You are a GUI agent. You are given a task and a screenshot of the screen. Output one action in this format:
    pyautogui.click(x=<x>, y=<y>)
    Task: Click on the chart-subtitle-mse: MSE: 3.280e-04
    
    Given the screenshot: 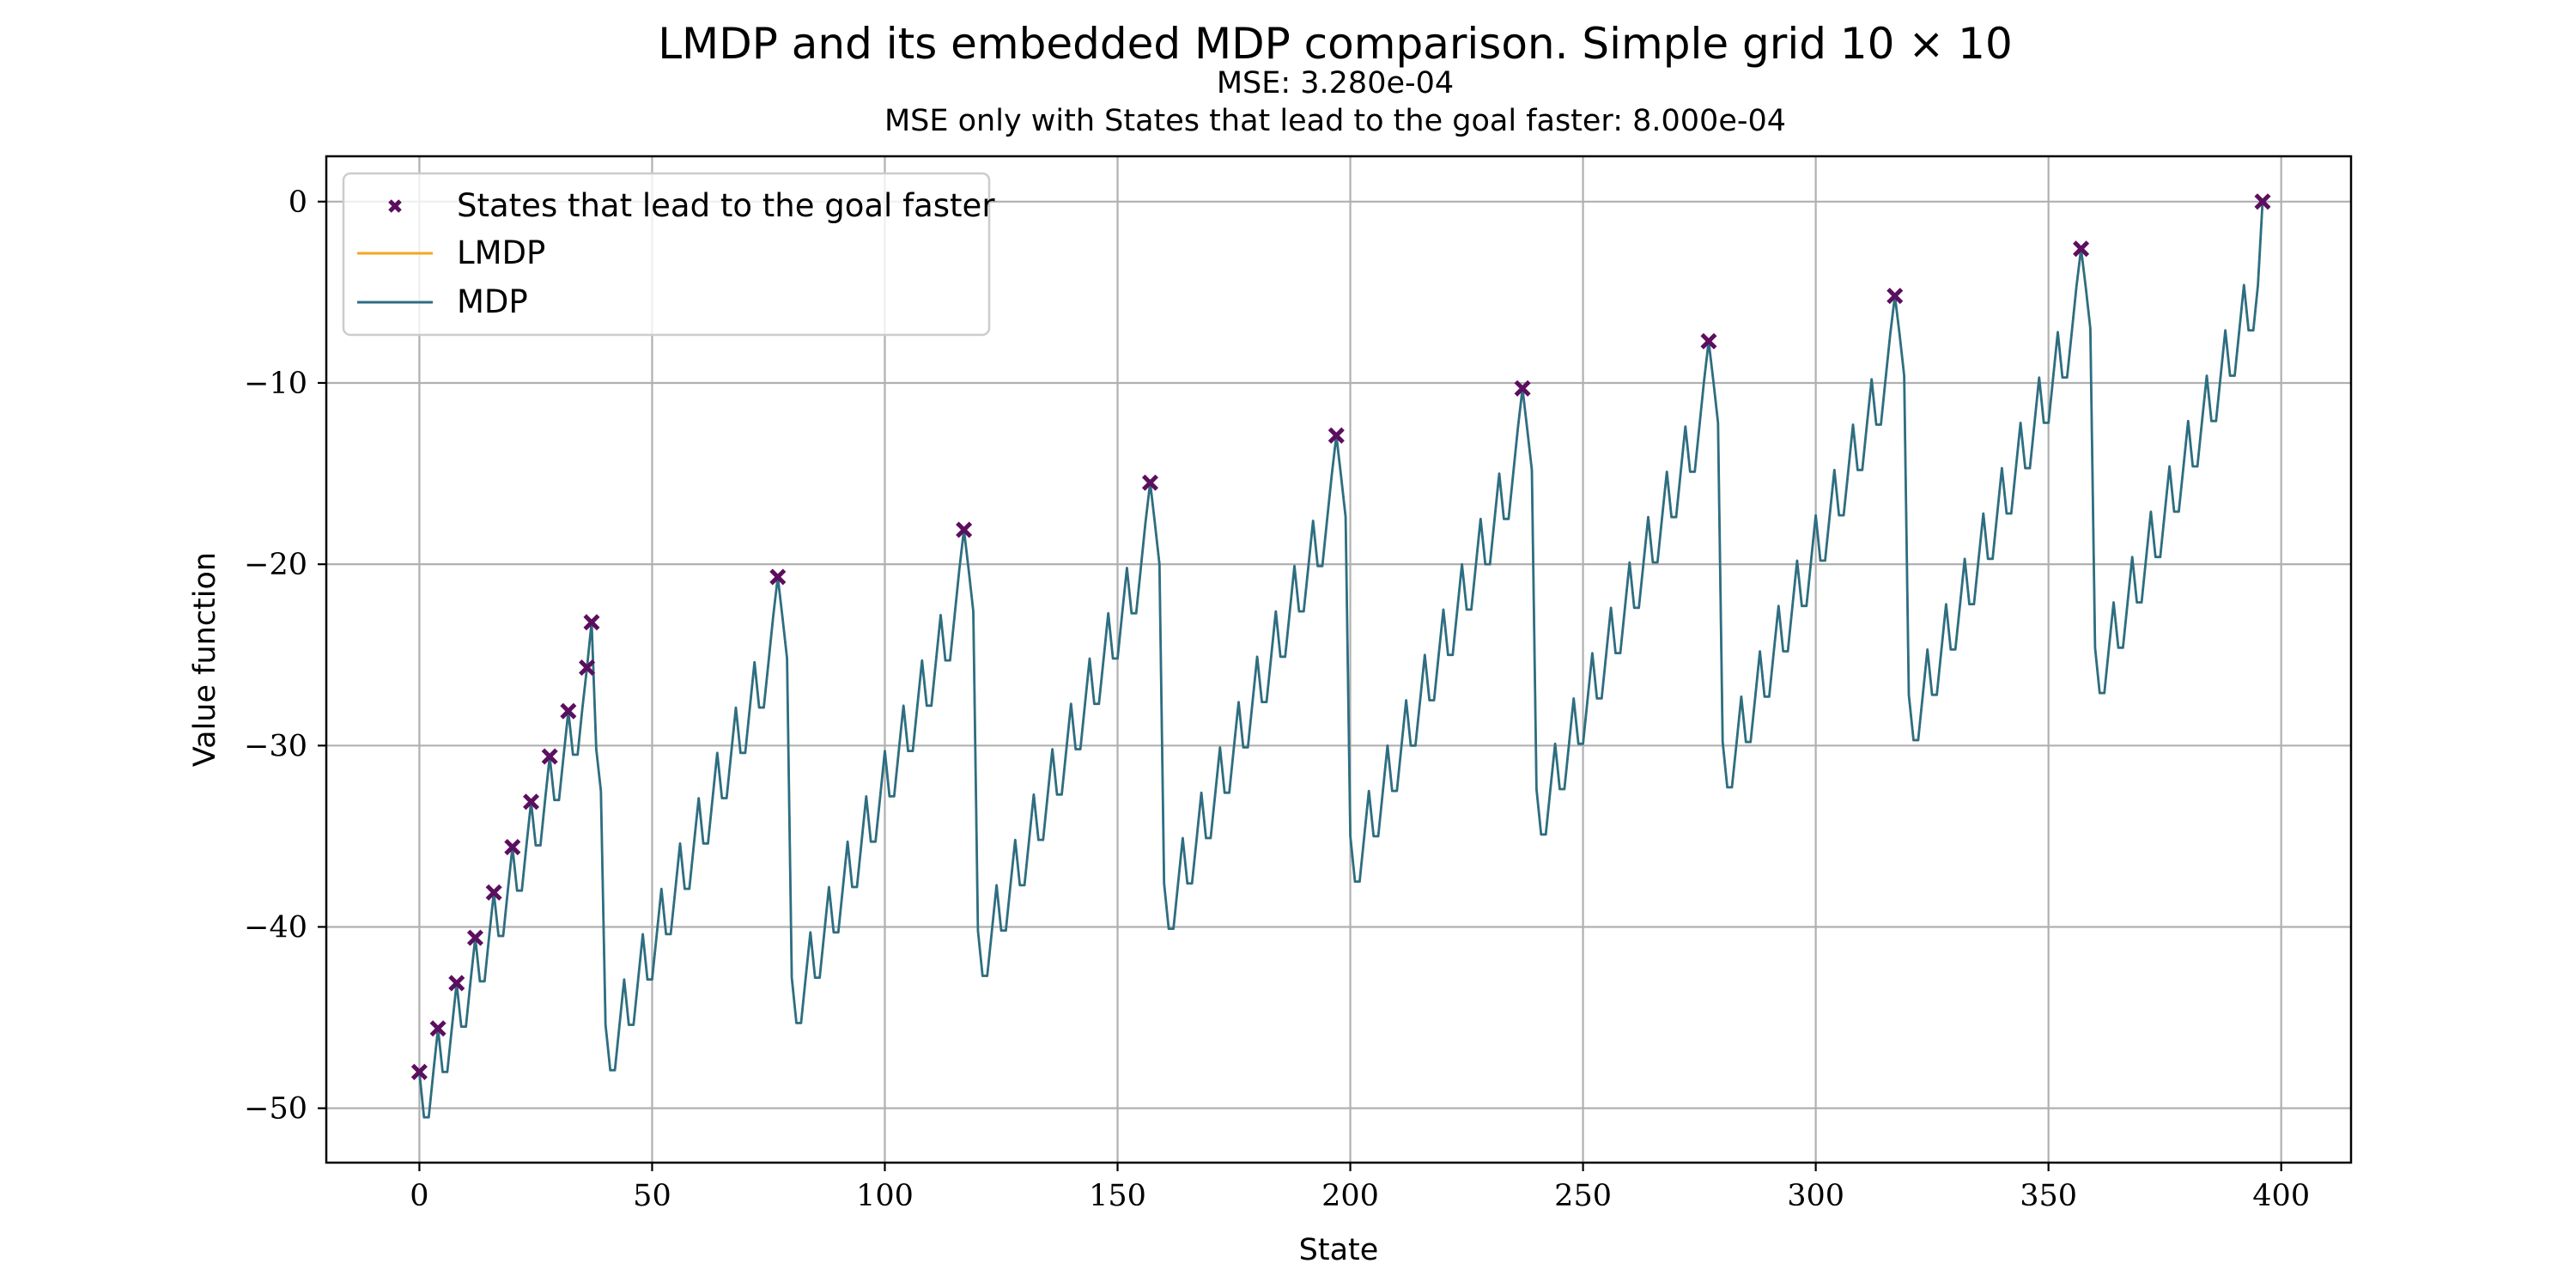 What is the action you would take?
    pyautogui.click(x=1335, y=83)
    